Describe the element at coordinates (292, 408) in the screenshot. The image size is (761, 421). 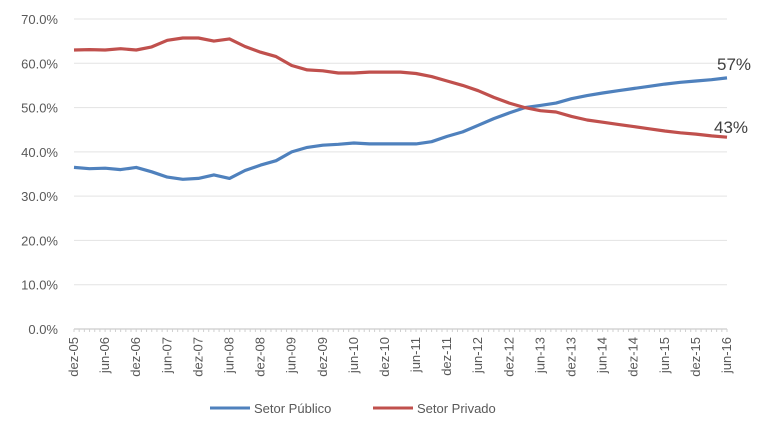
I see `legend-label: Setor Público` at that location.